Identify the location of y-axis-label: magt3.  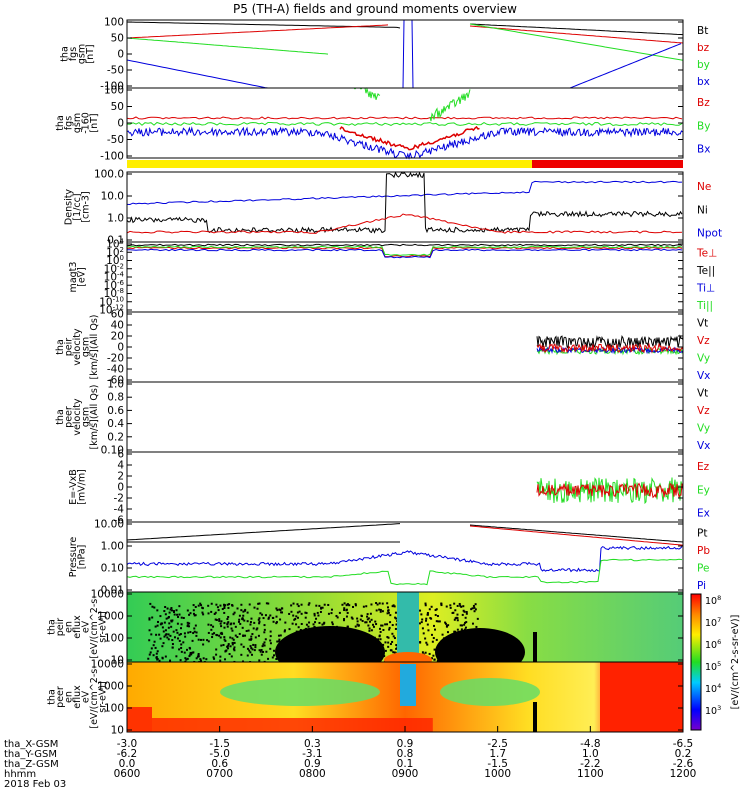
(73, 277).